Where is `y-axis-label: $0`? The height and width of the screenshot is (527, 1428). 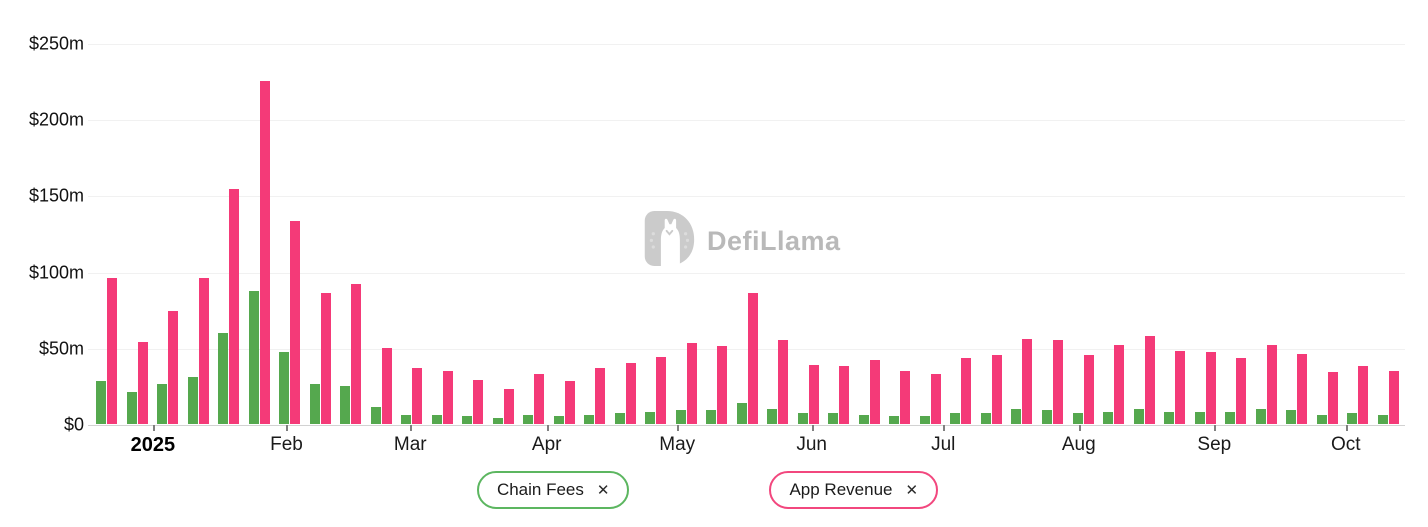 y-axis-label: $0 is located at coordinates (73, 424).